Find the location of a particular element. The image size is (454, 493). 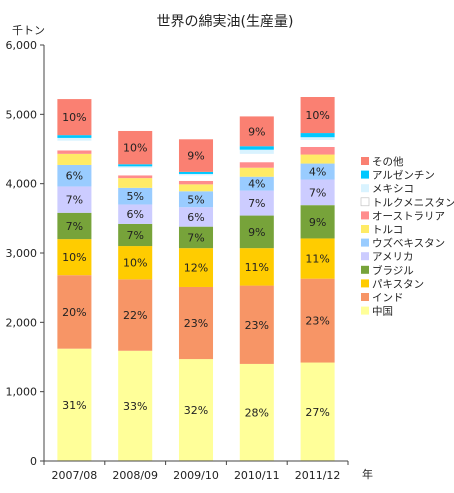

data-label: 4% is located at coordinates (317, 172).